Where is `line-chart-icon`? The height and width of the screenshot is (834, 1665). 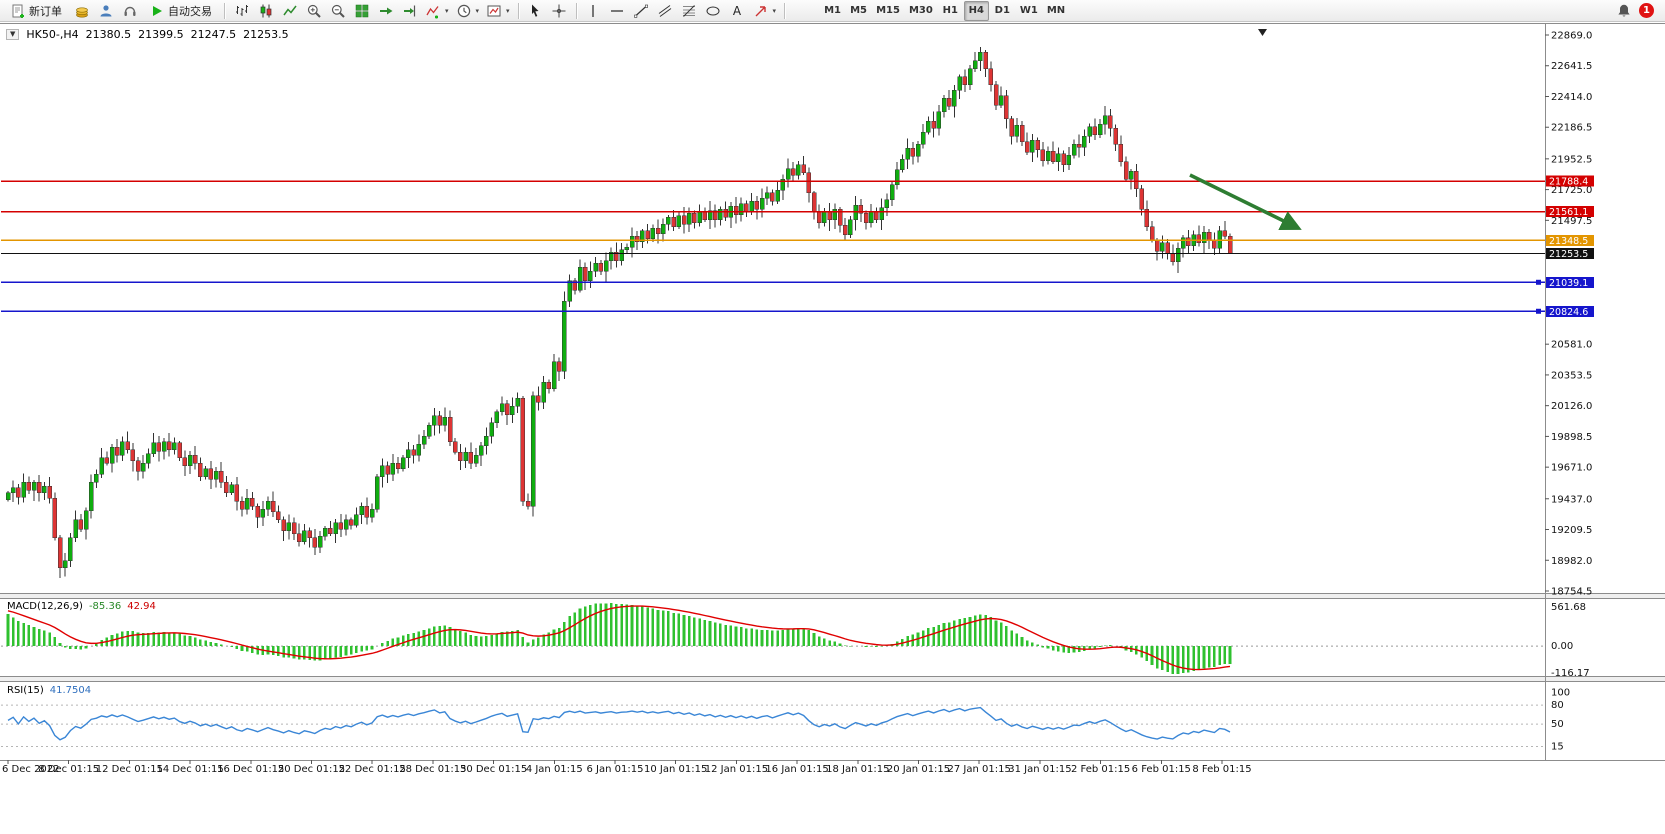
line-chart-icon is located at coordinates (289, 10).